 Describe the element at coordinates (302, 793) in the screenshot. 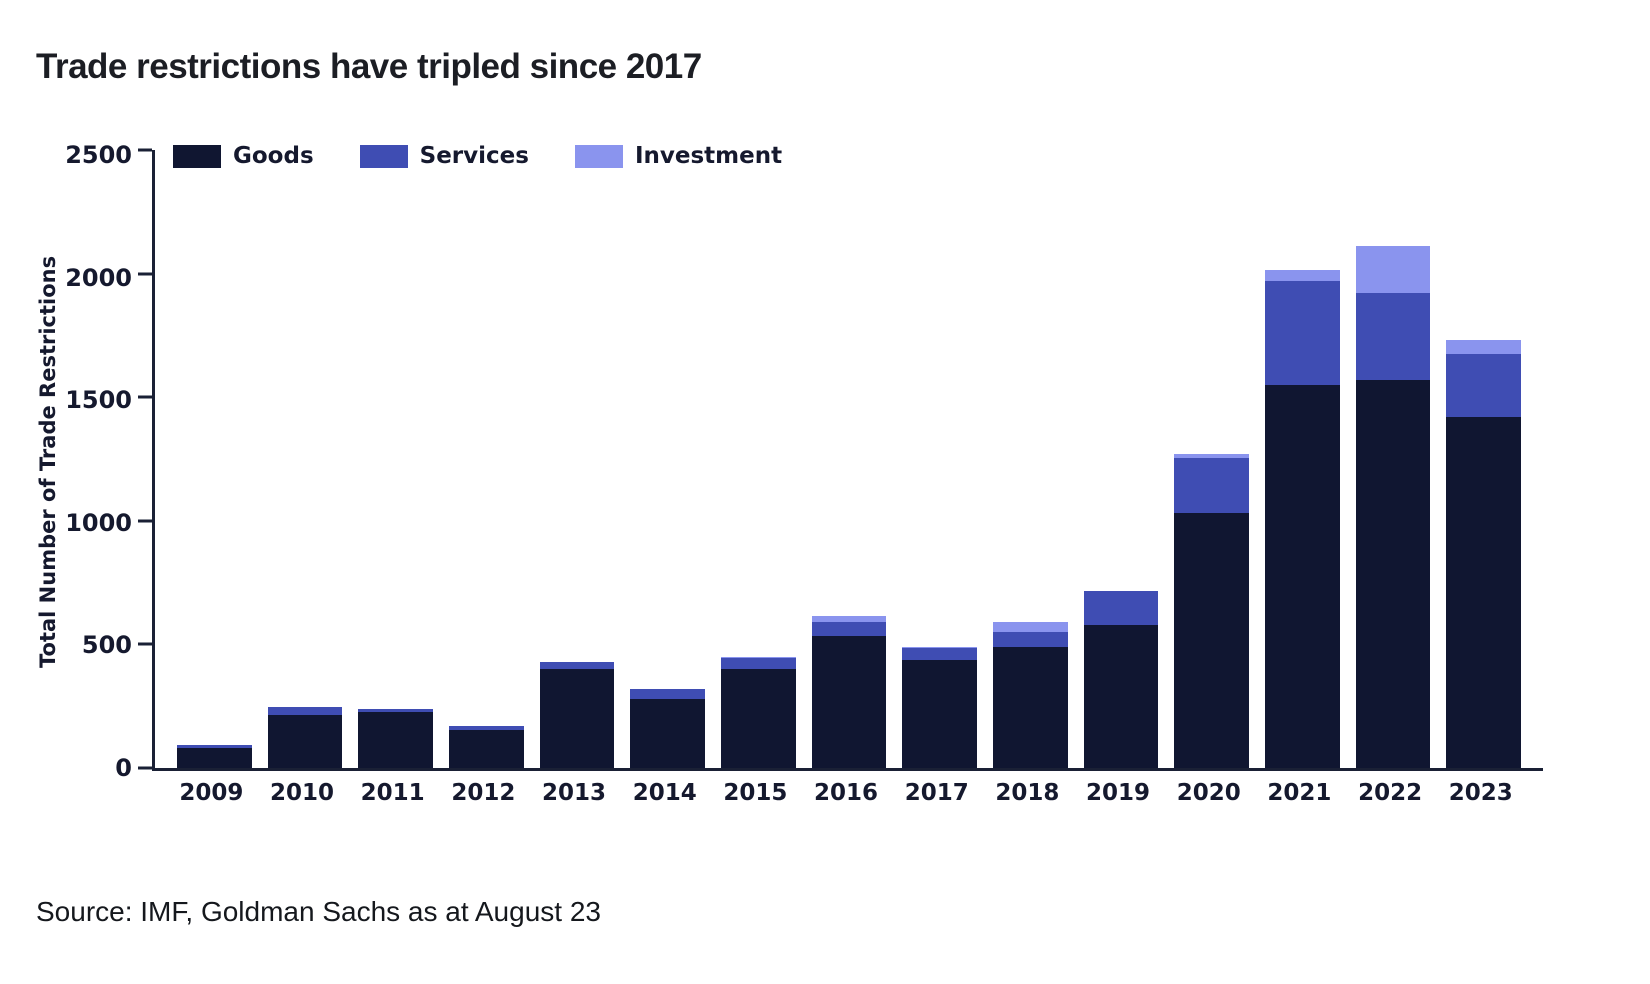

I see `x-tick-label-2010: 2010` at that location.